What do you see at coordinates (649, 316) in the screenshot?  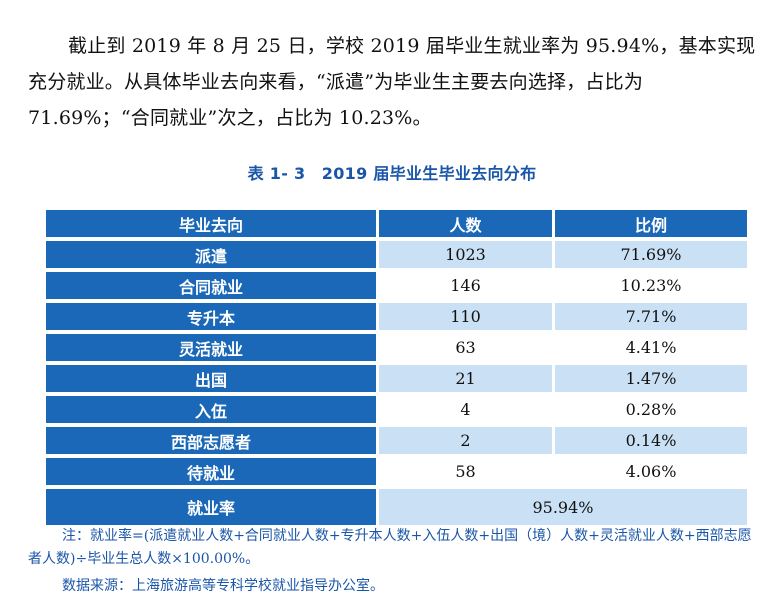 I see `row-ratio: 7.71%` at bounding box center [649, 316].